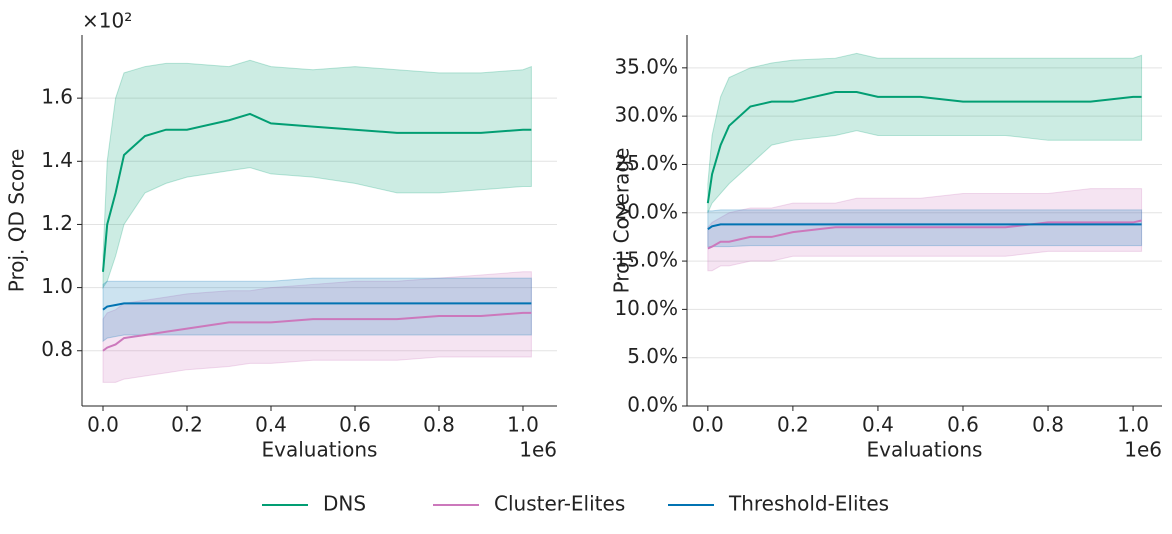  Describe the element at coordinates (808, 504) in the screenshot. I see `legend-label: Threshold-Elites` at that location.